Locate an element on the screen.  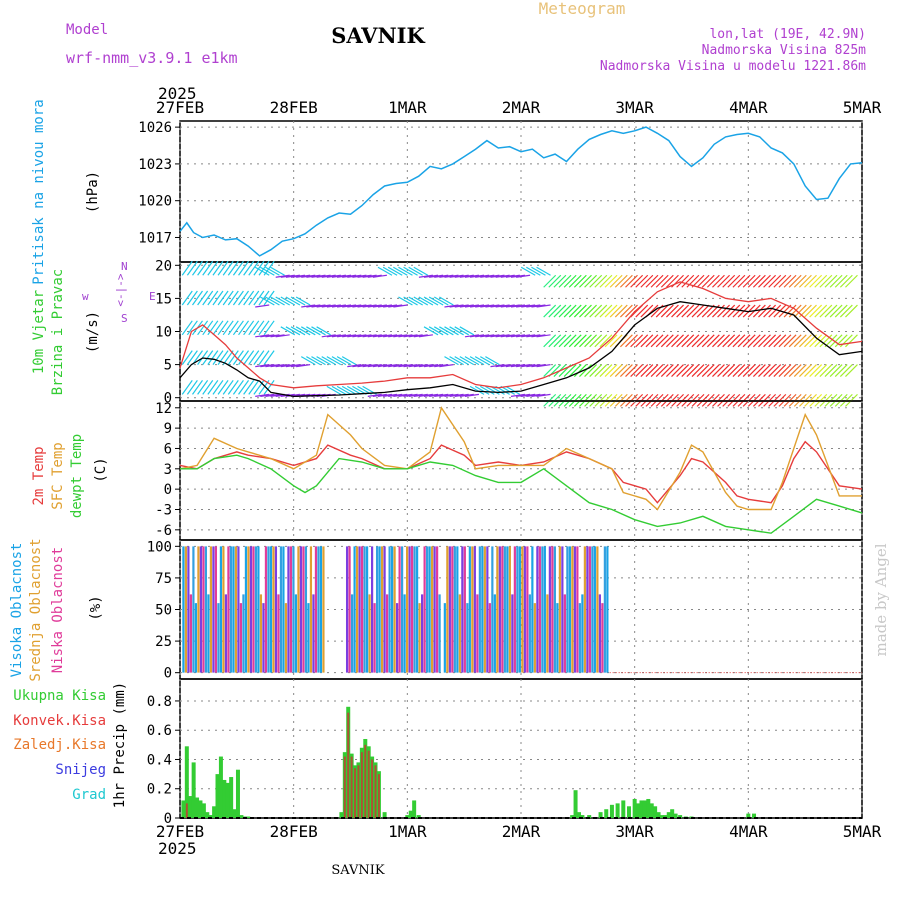
y-tick-label: 5 is located at coordinates (168, 366).